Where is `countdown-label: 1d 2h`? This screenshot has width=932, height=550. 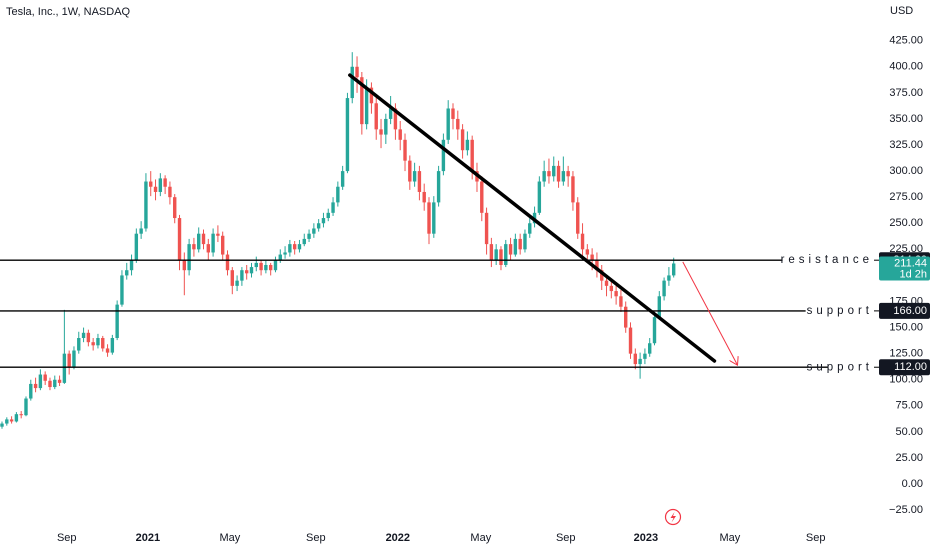
countdown-label: 1d 2h is located at coordinates (913, 274).